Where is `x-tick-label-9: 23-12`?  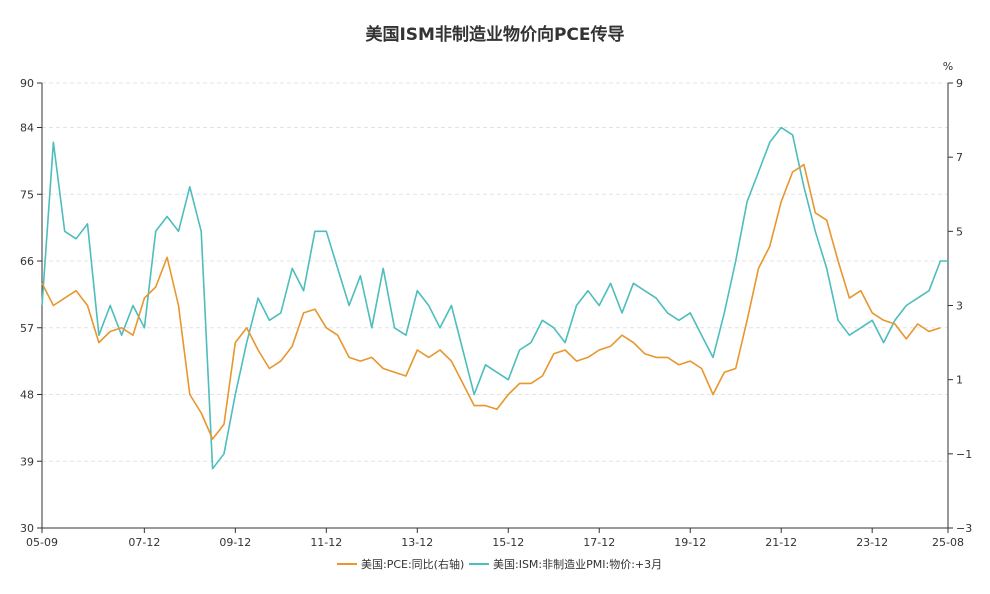 x-tick-label-9: 23-12 is located at coordinates (872, 542).